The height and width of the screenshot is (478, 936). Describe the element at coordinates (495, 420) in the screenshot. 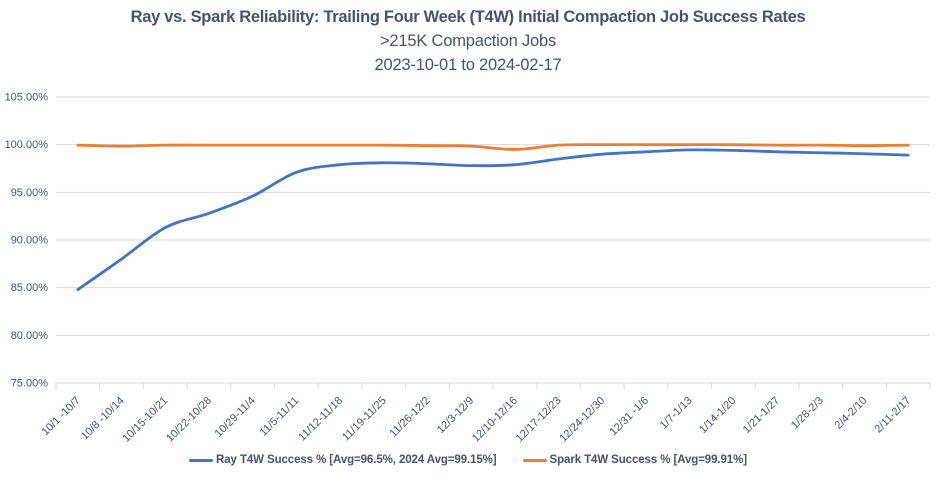

I see `x-axis-label: 12/10-12/16` at that location.